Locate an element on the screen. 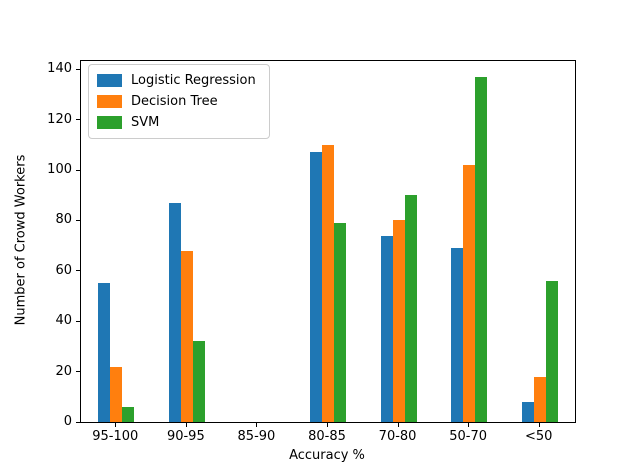 This screenshot has width=640, height=476. y-tick-label: 100 is located at coordinates (59, 170).